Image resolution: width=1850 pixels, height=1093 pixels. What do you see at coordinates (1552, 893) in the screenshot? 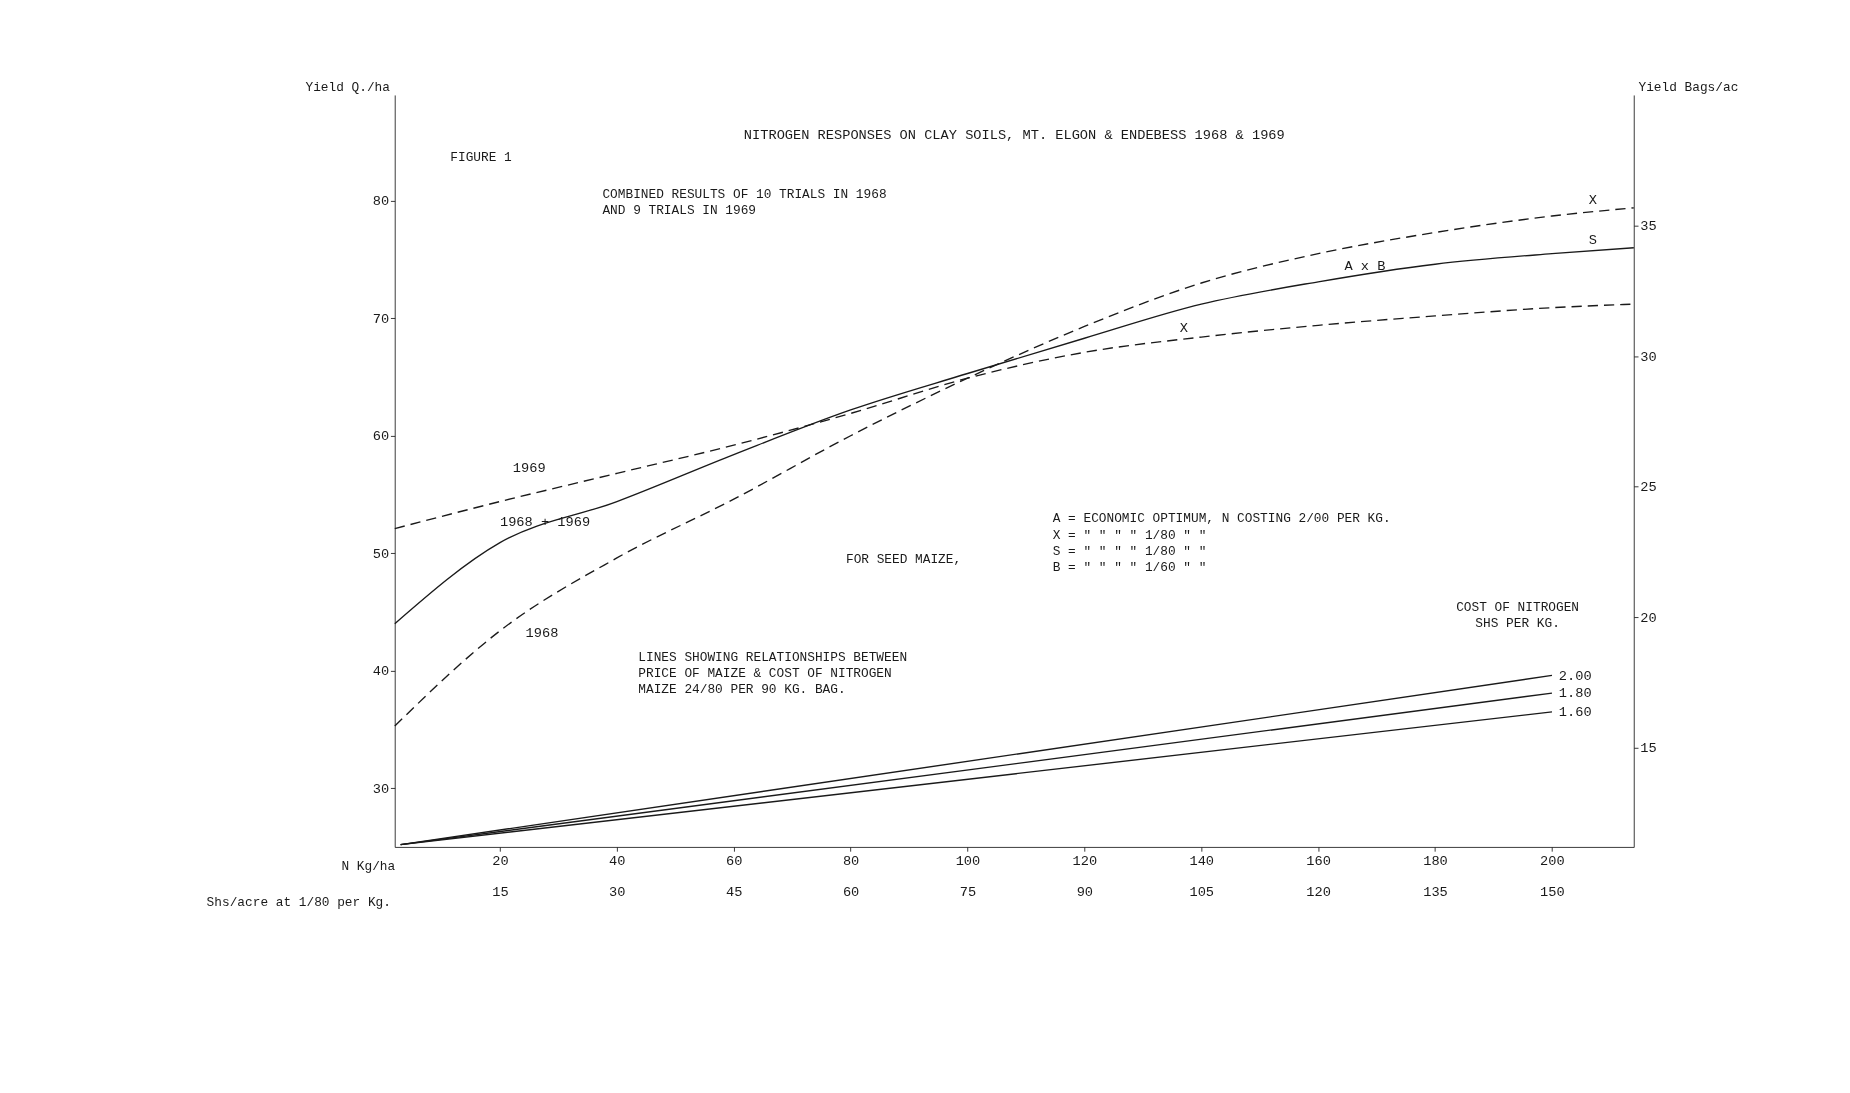
I see `x2-tick-label: 150` at bounding box center [1552, 893].